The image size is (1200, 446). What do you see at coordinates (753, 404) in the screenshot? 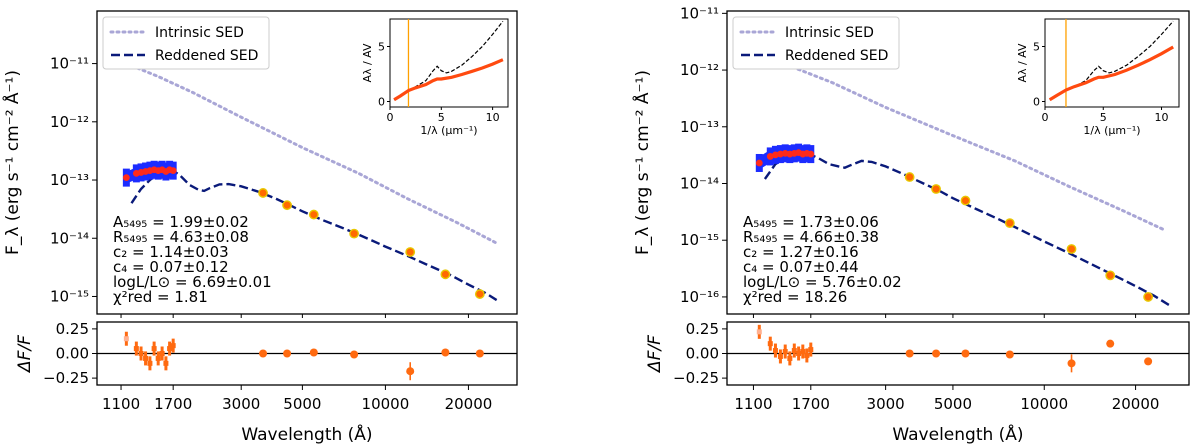
I see `x-tick-label: 1100` at bounding box center [753, 404].